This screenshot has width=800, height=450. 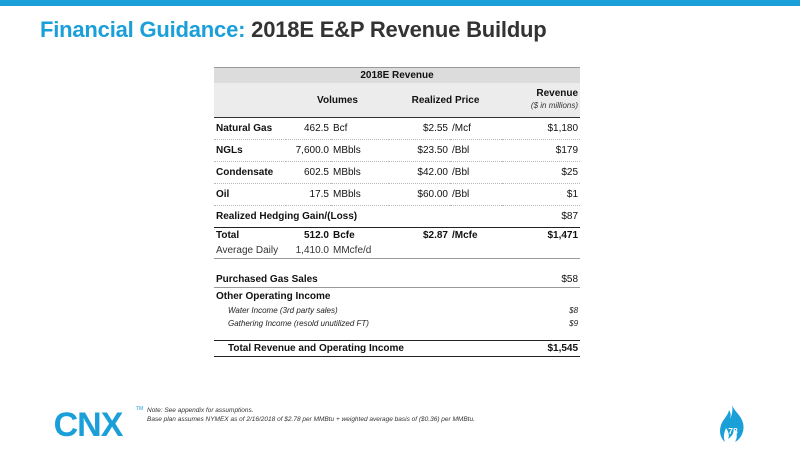 What do you see at coordinates (298, 323) in the screenshot?
I see `row-name: Gathering Income (resold unutilized FT)` at bounding box center [298, 323].